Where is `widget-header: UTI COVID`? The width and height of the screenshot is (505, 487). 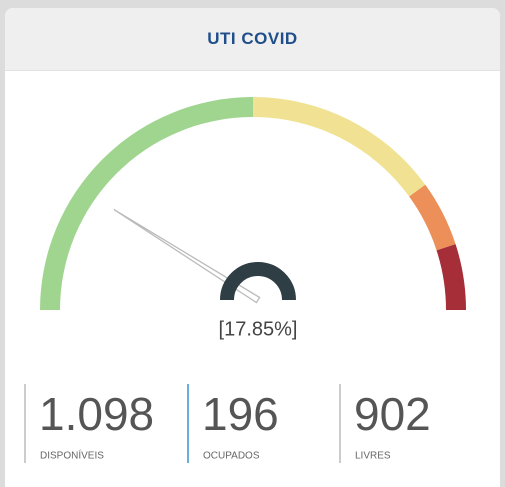
widget-header: UTI COVID is located at coordinates (252, 39).